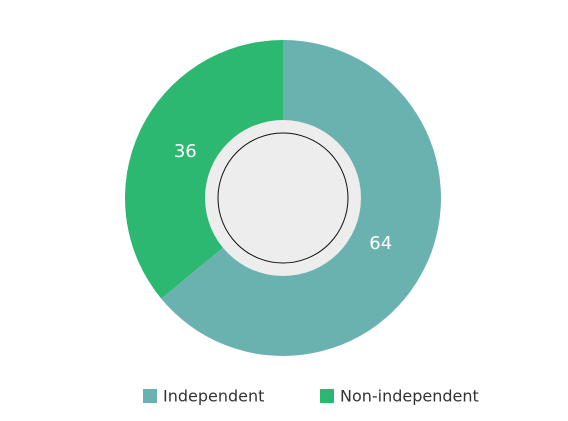 The height and width of the screenshot is (421, 568). Describe the element at coordinates (213, 396) in the screenshot. I see `legend-label: Independent` at that location.